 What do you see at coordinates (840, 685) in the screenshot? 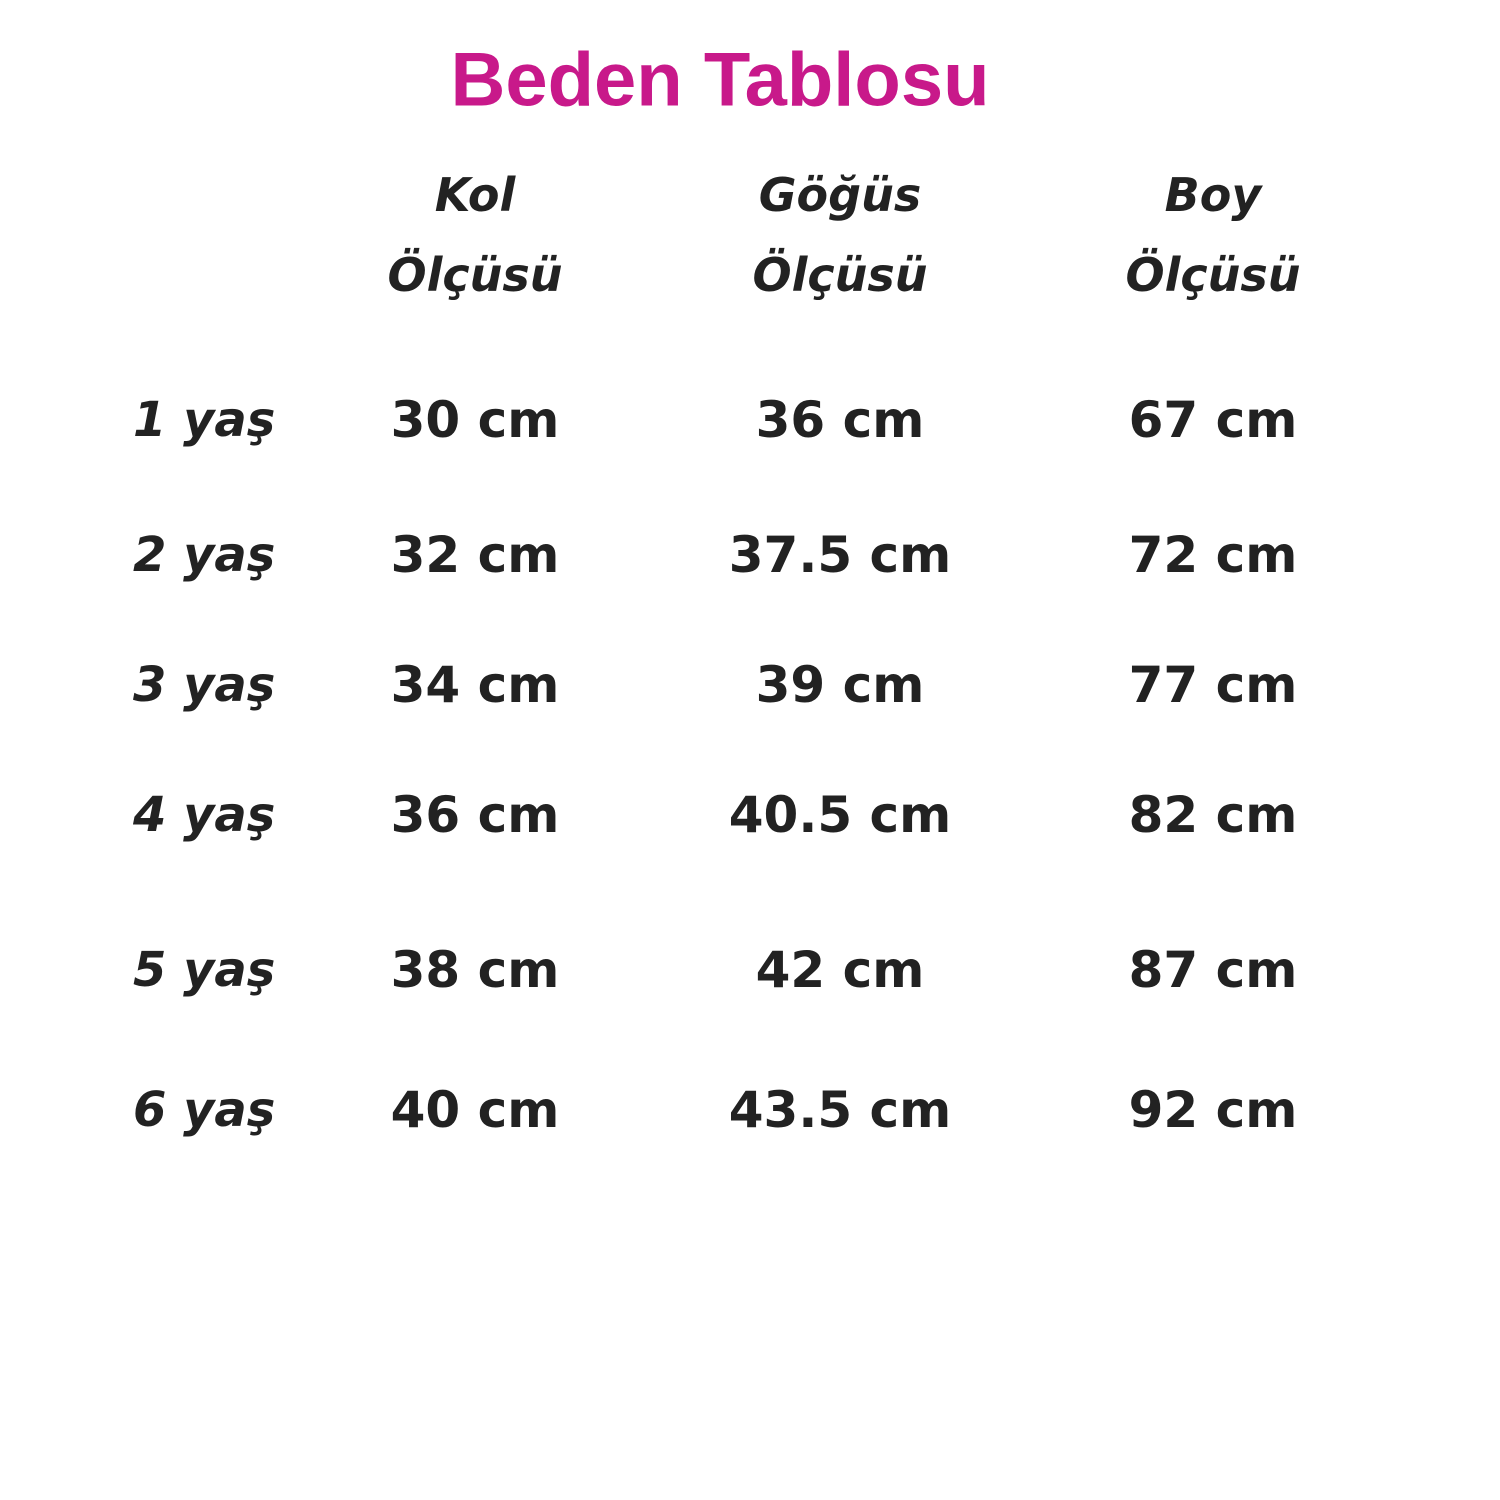
I see `table-cell: 39 cm` at bounding box center [840, 685].